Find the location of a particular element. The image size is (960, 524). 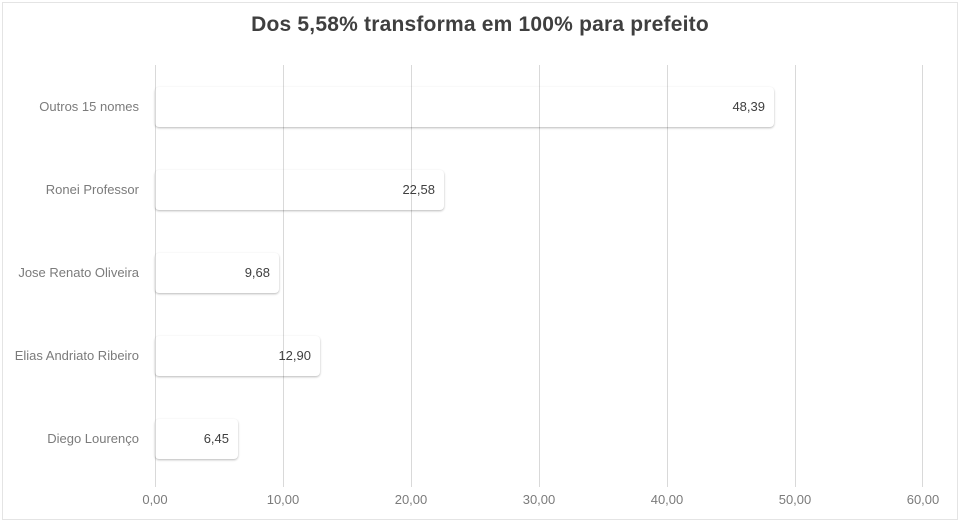

category-label: Outros 15 nomes is located at coordinates (89, 106).